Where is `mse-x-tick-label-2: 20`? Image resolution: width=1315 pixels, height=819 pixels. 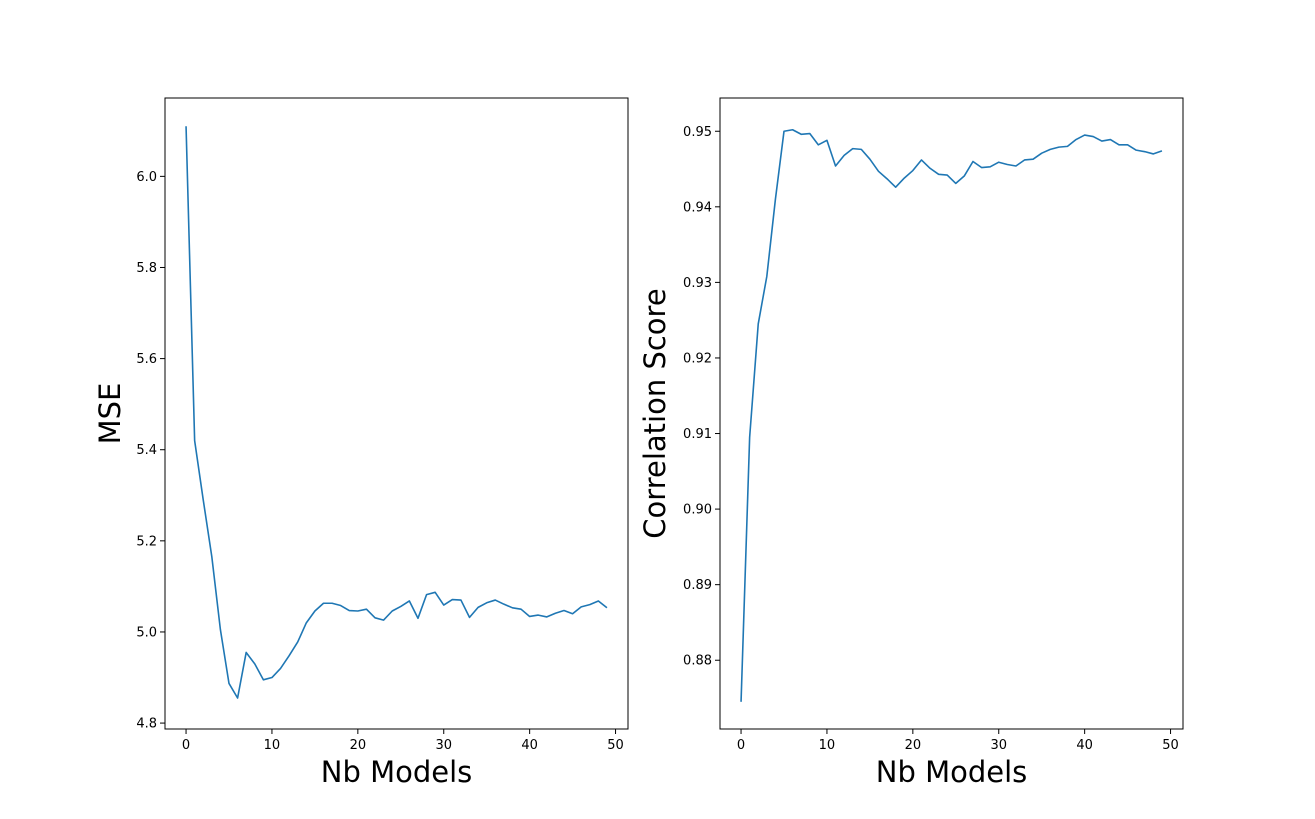
mse-x-tick-label-2: 20 is located at coordinates (358, 745).